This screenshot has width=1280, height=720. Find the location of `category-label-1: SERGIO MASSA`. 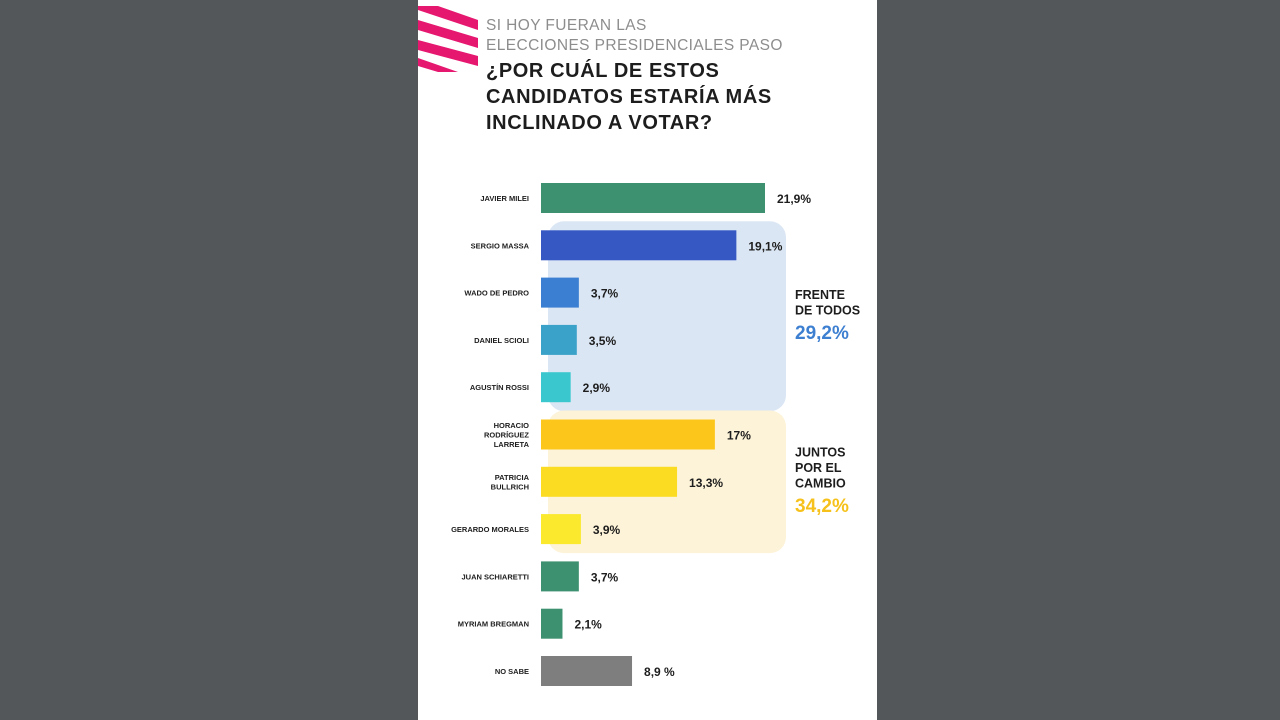

category-label-1: SERGIO MASSA is located at coordinates (500, 245).